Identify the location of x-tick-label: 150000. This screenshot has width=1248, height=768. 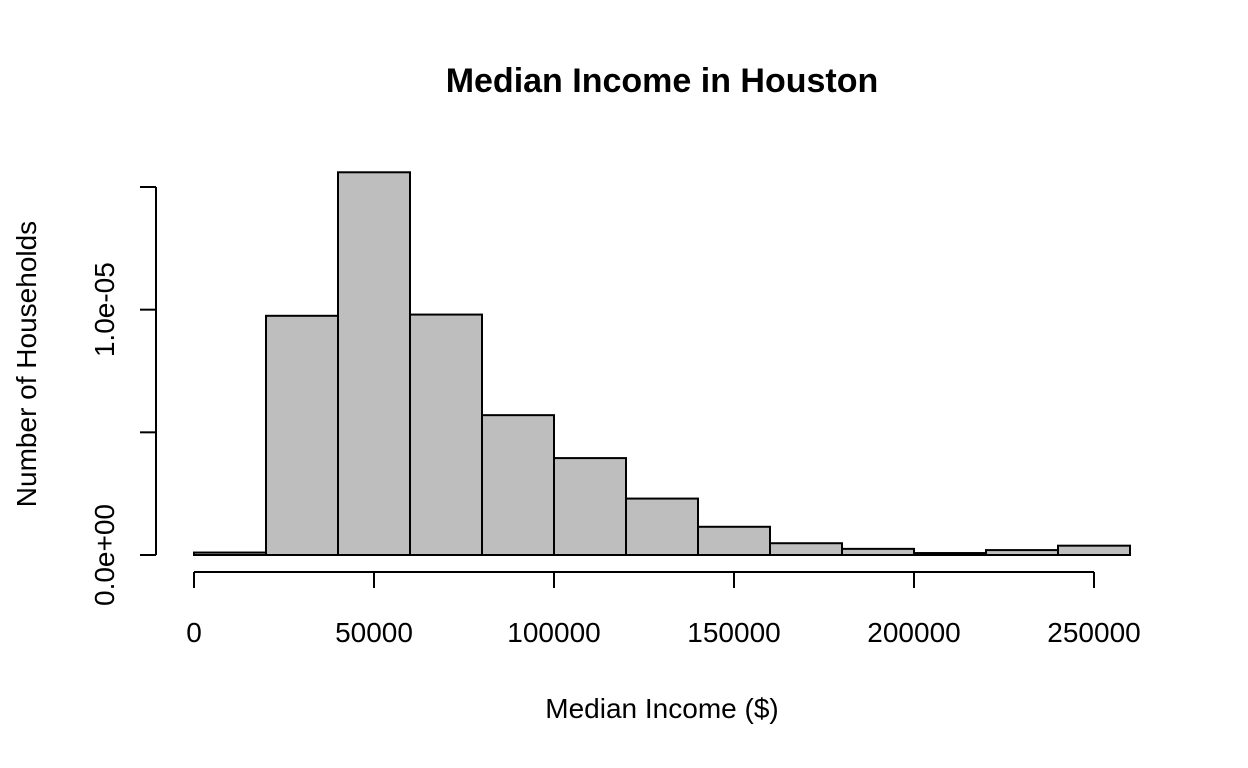
(733, 632).